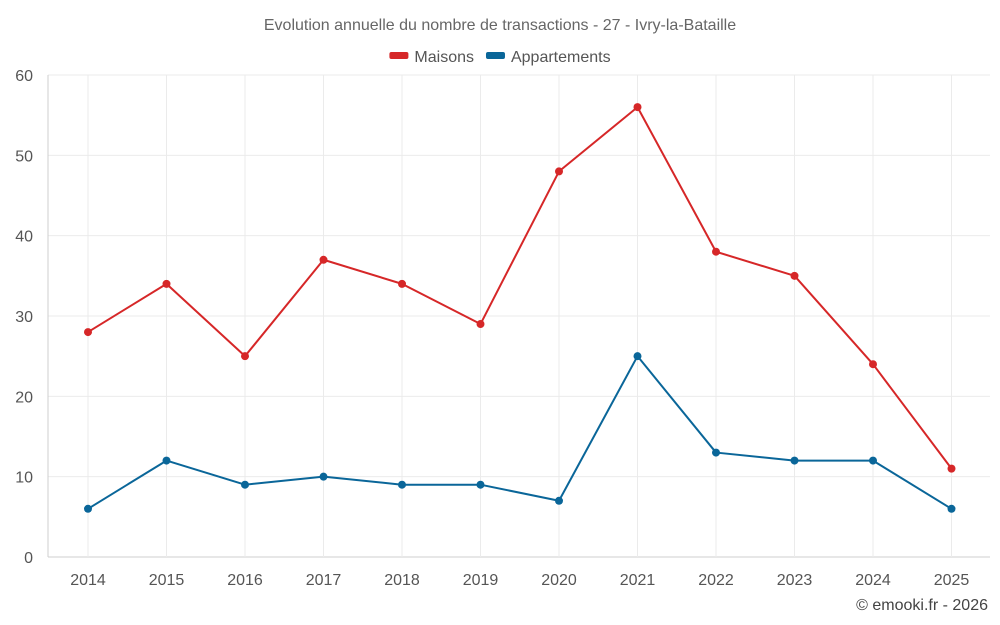  I want to click on legend-label: Maisons, so click(444, 57).